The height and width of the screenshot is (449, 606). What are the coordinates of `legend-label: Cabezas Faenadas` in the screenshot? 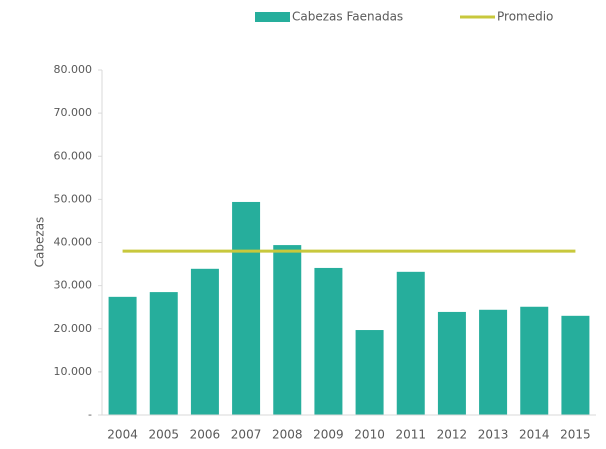 It's located at (347, 17).